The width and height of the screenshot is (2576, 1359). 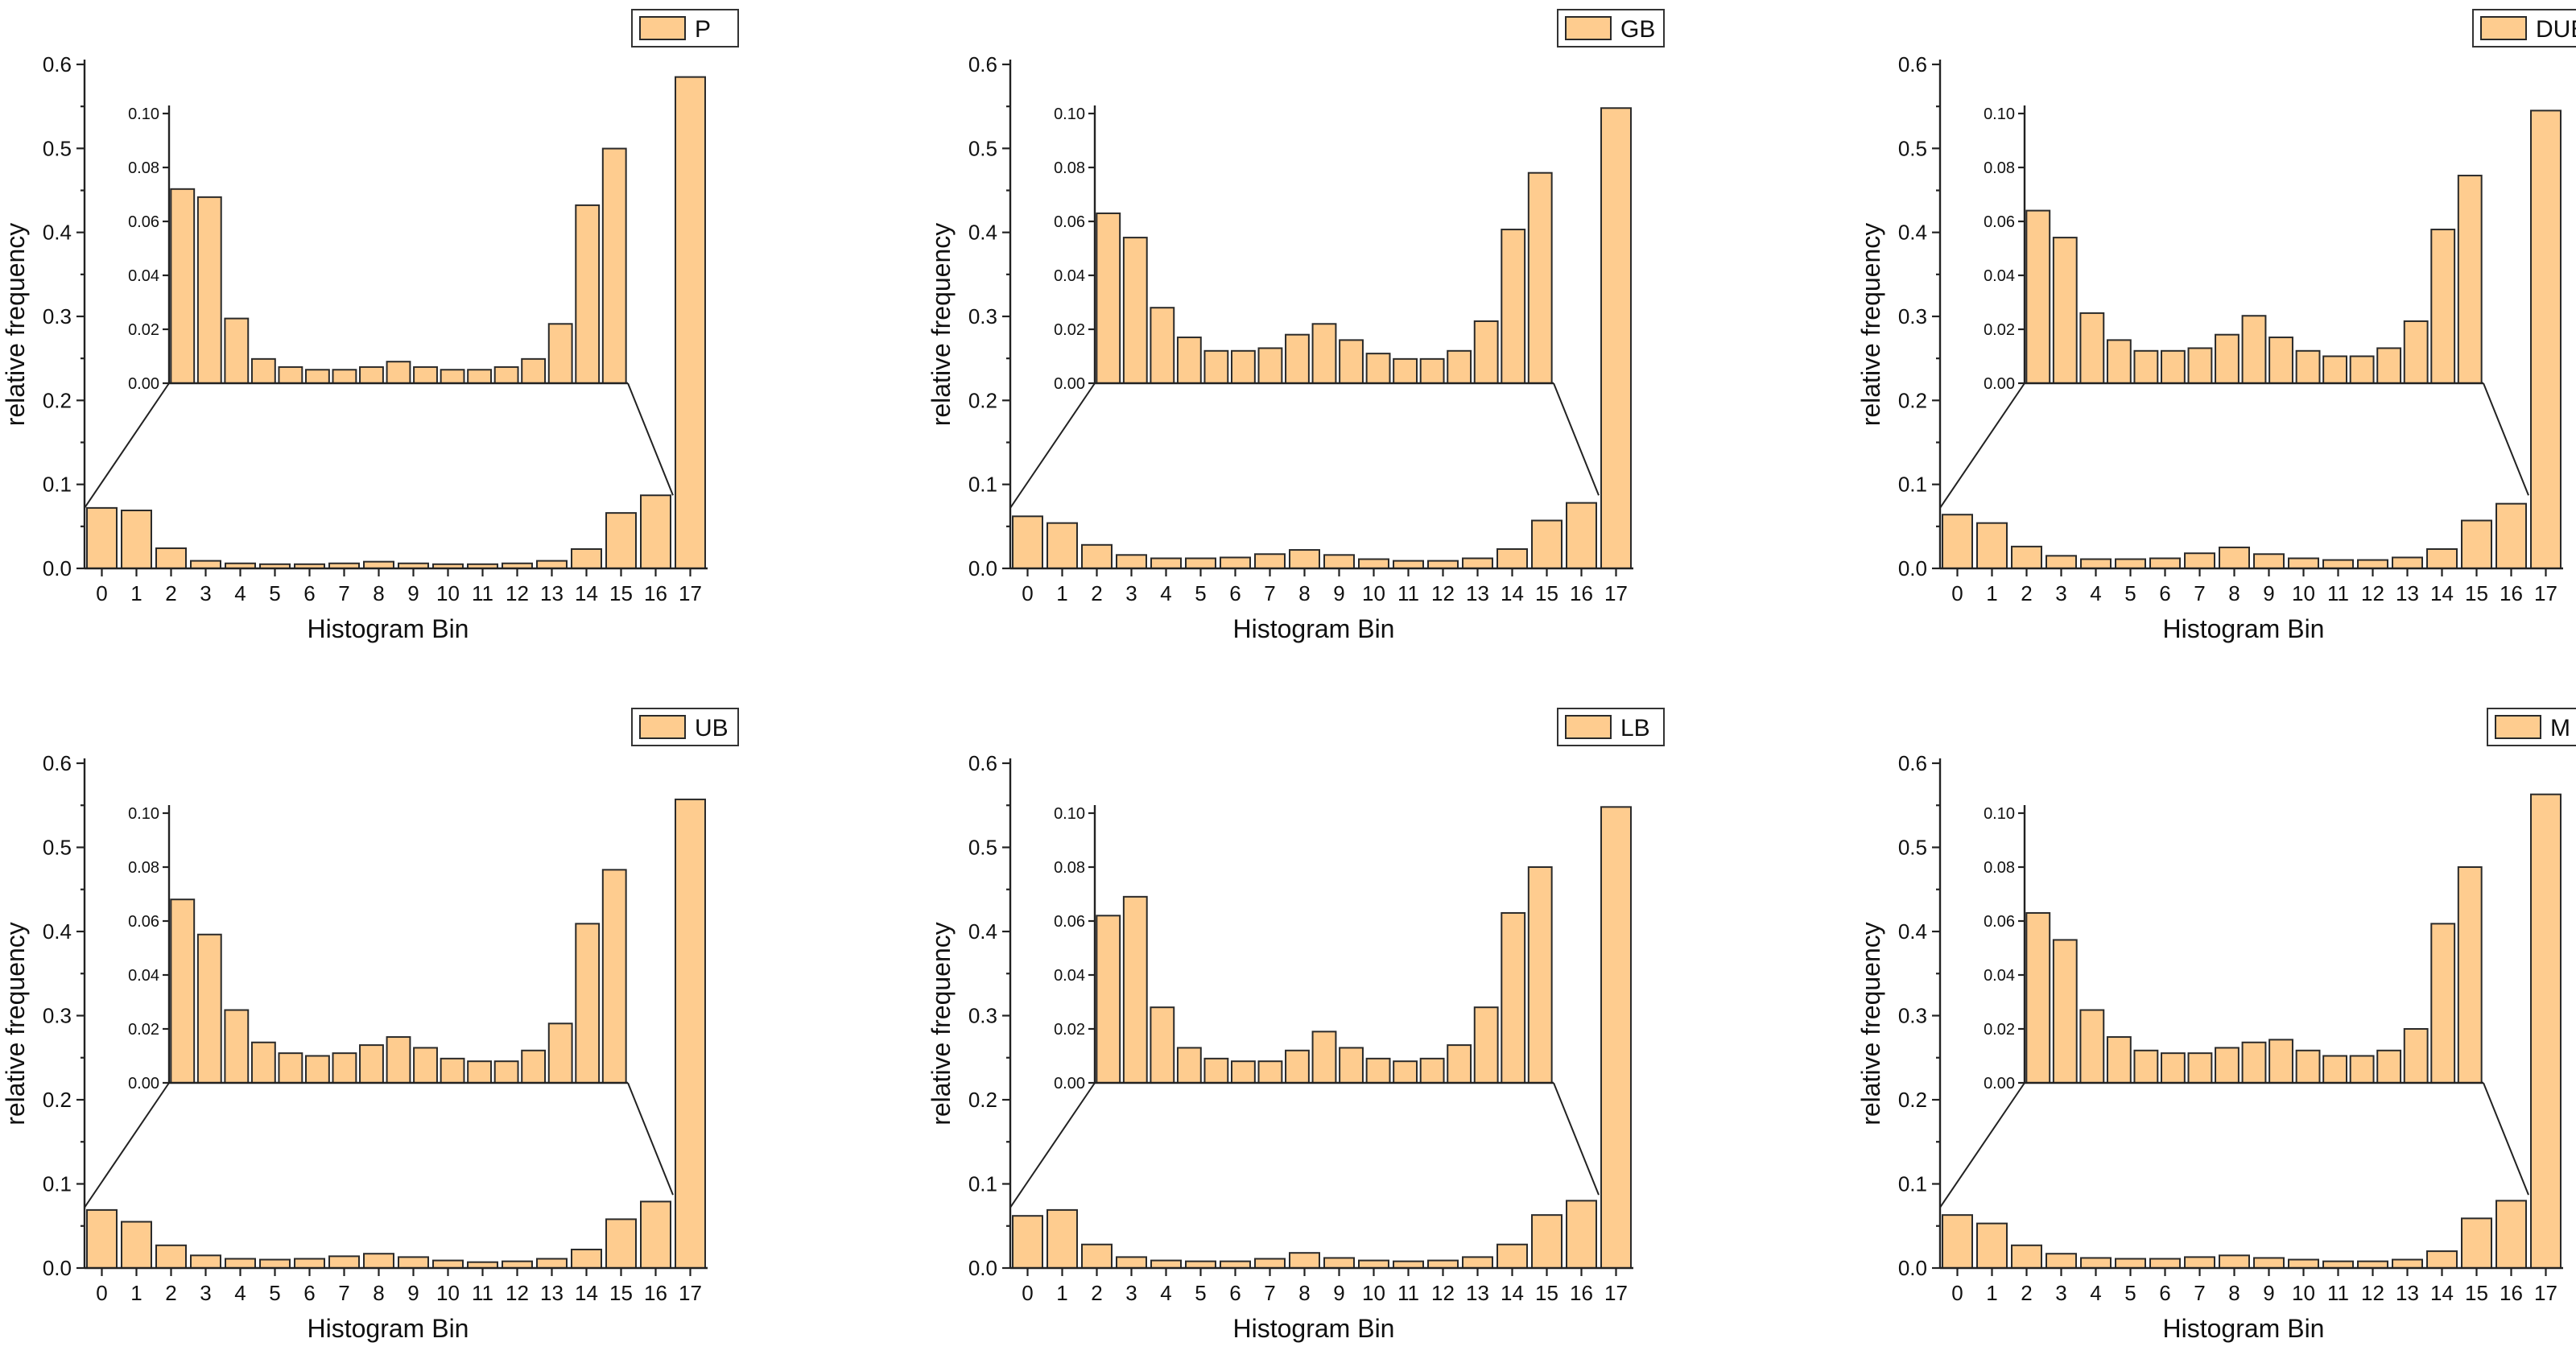 I want to click on y-axis-title: relative frequency, so click(x=15, y=1024).